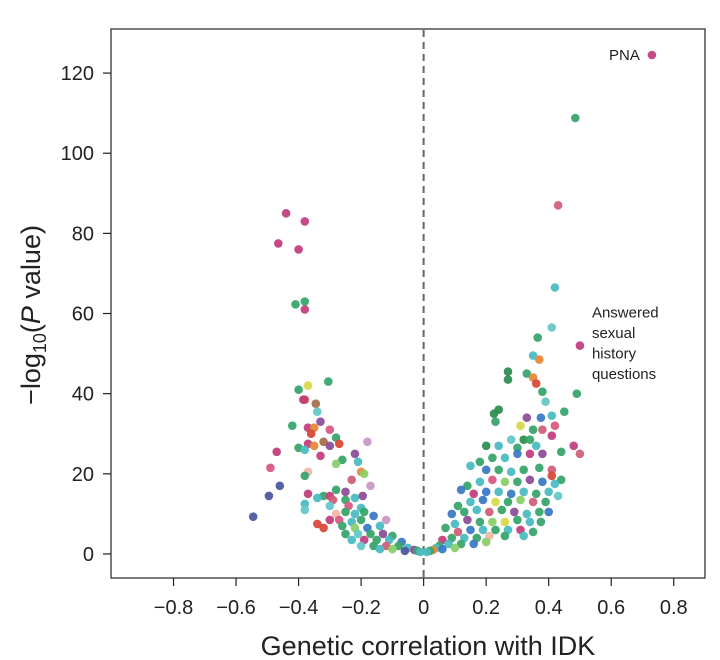  Describe the element at coordinates (83, 234) in the screenshot. I see `y-tick-label: 80` at that location.